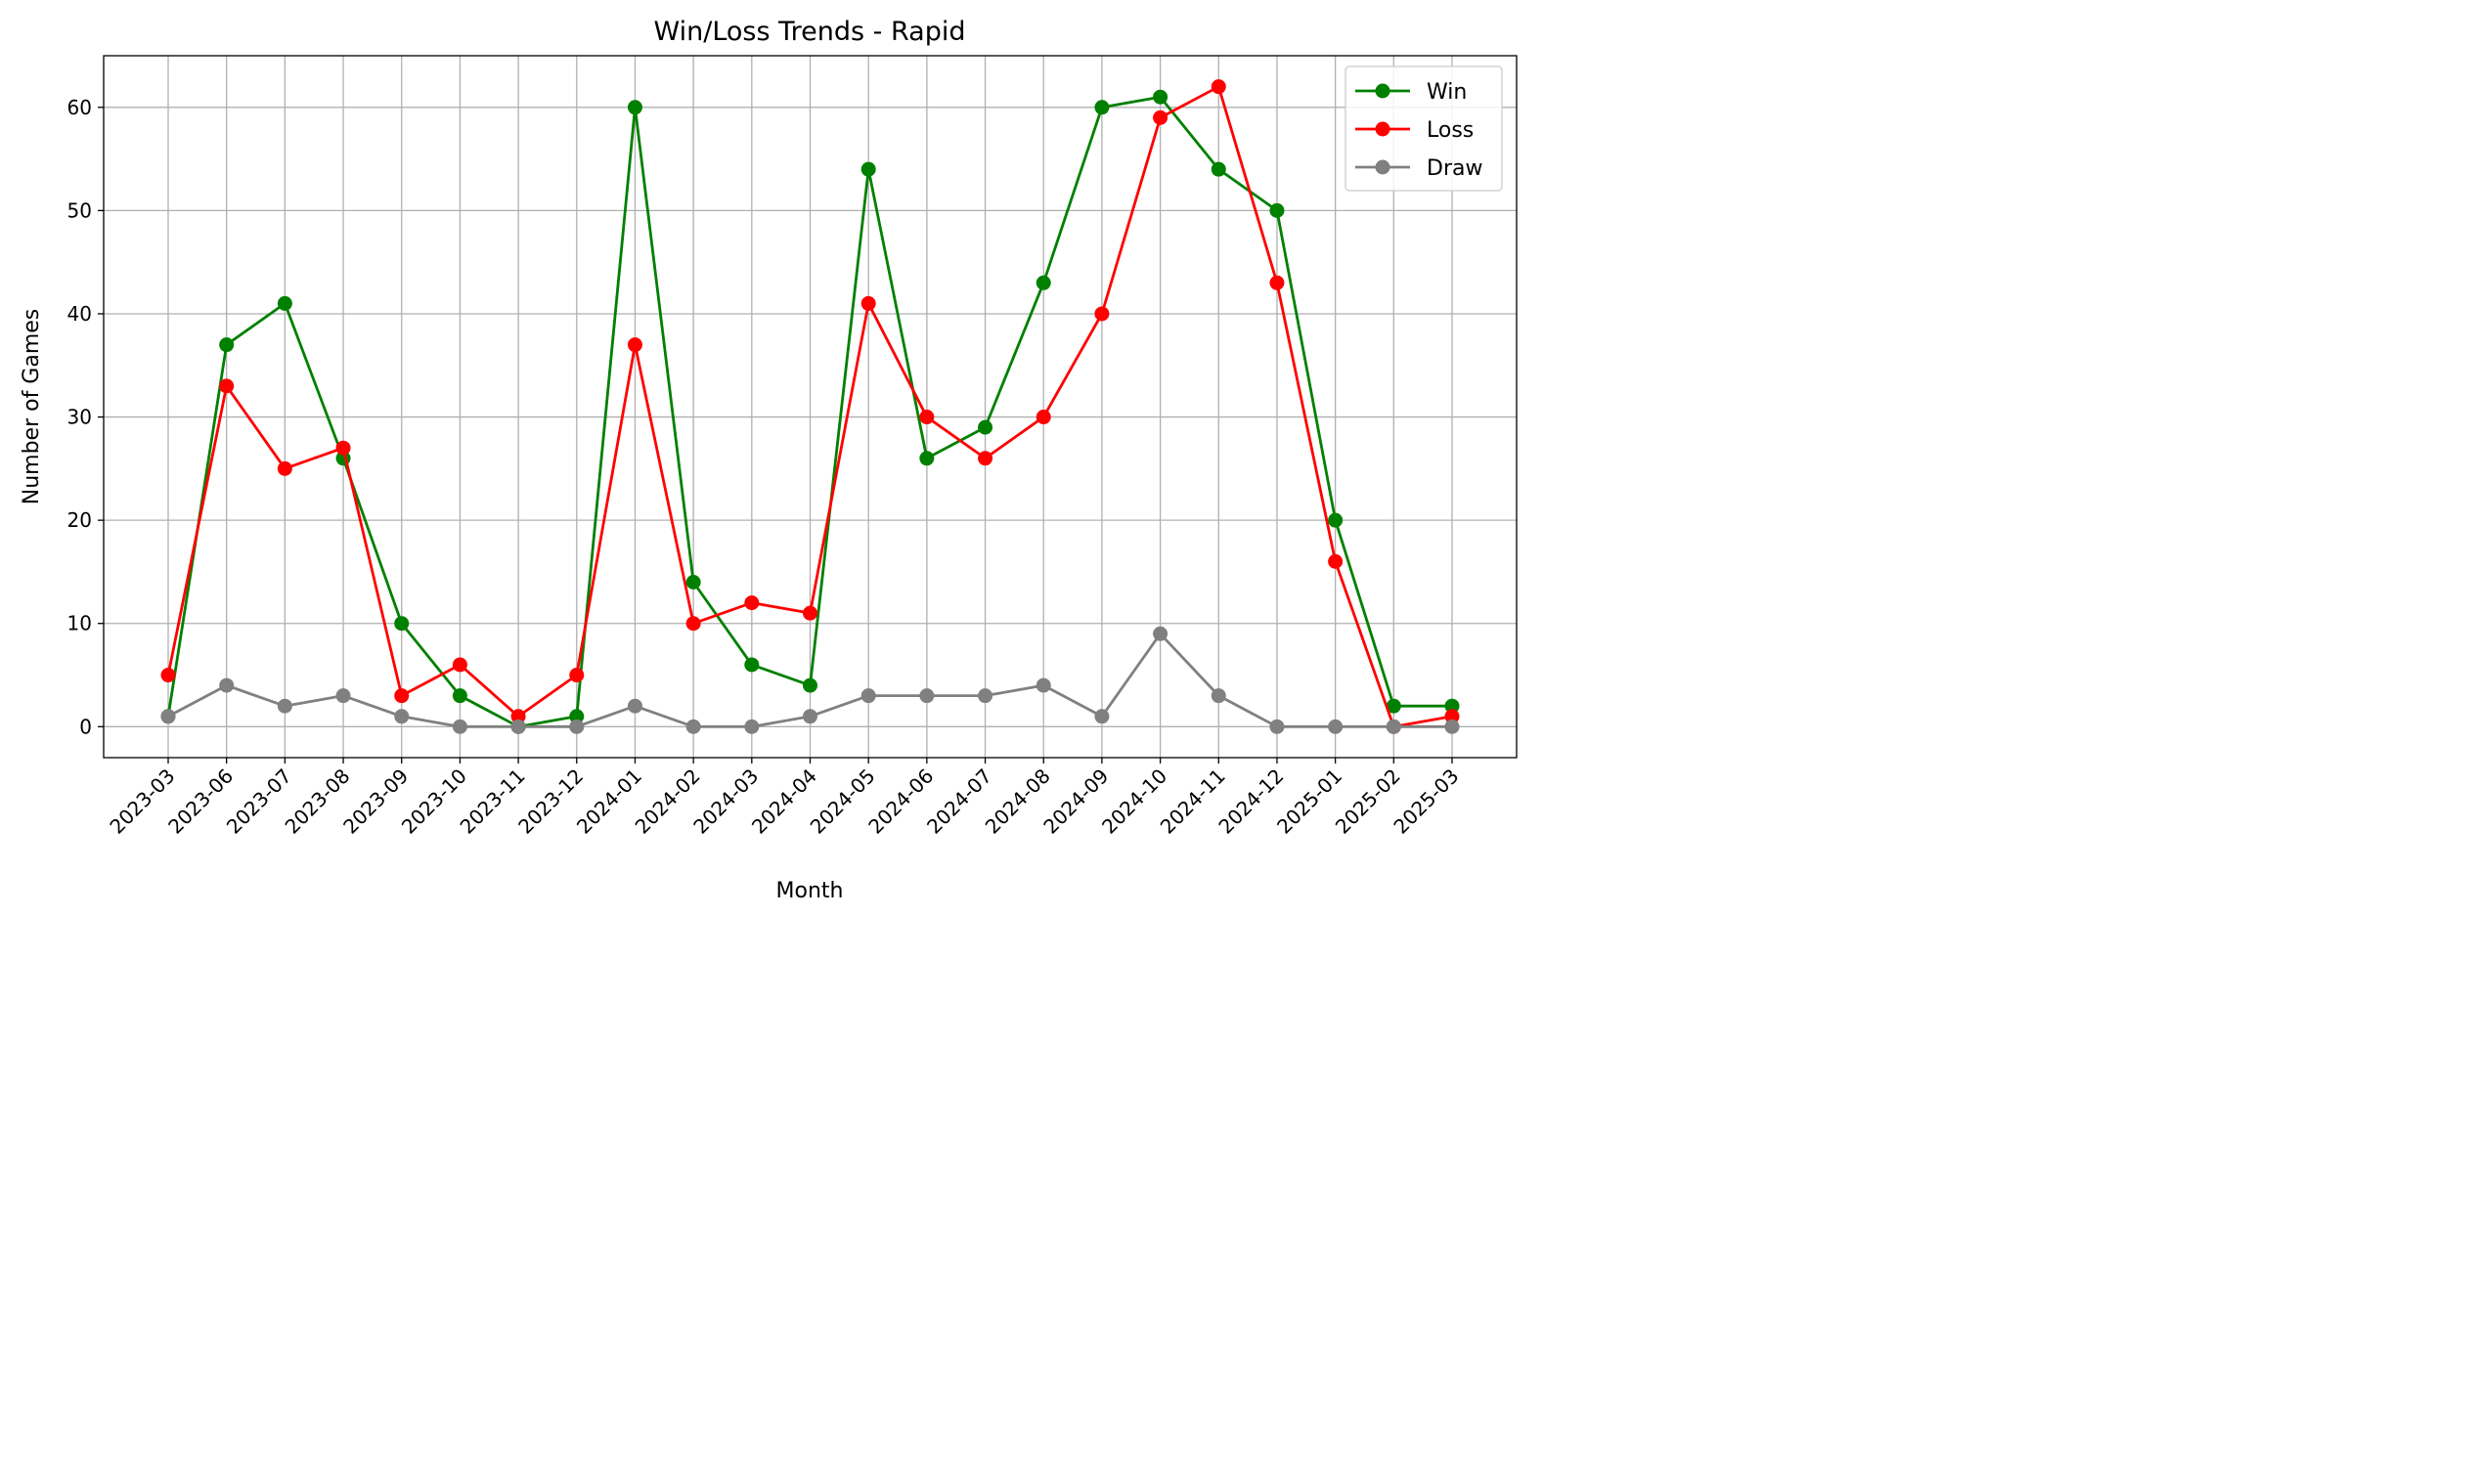  Describe the element at coordinates (79, 314) in the screenshot. I see `y-tick-label: 40` at that location.